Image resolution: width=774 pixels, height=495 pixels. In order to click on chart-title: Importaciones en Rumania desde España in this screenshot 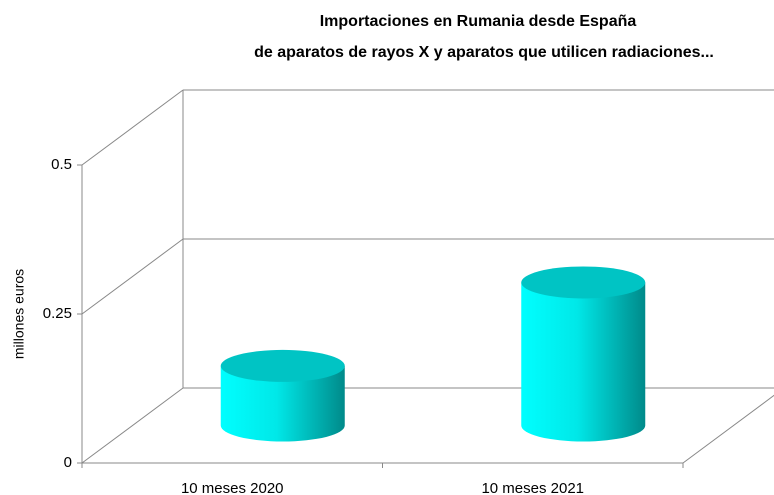, I will do `click(478, 21)`.